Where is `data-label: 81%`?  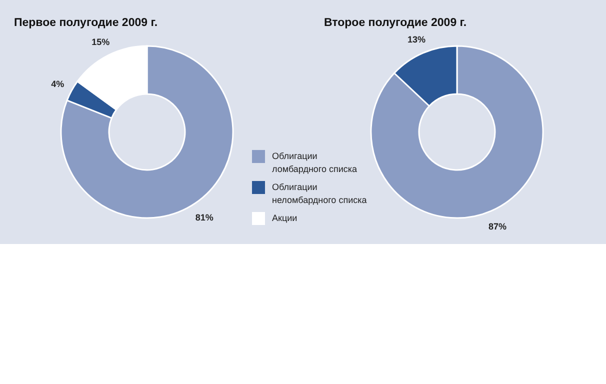
data-label: 81% is located at coordinates (204, 217).